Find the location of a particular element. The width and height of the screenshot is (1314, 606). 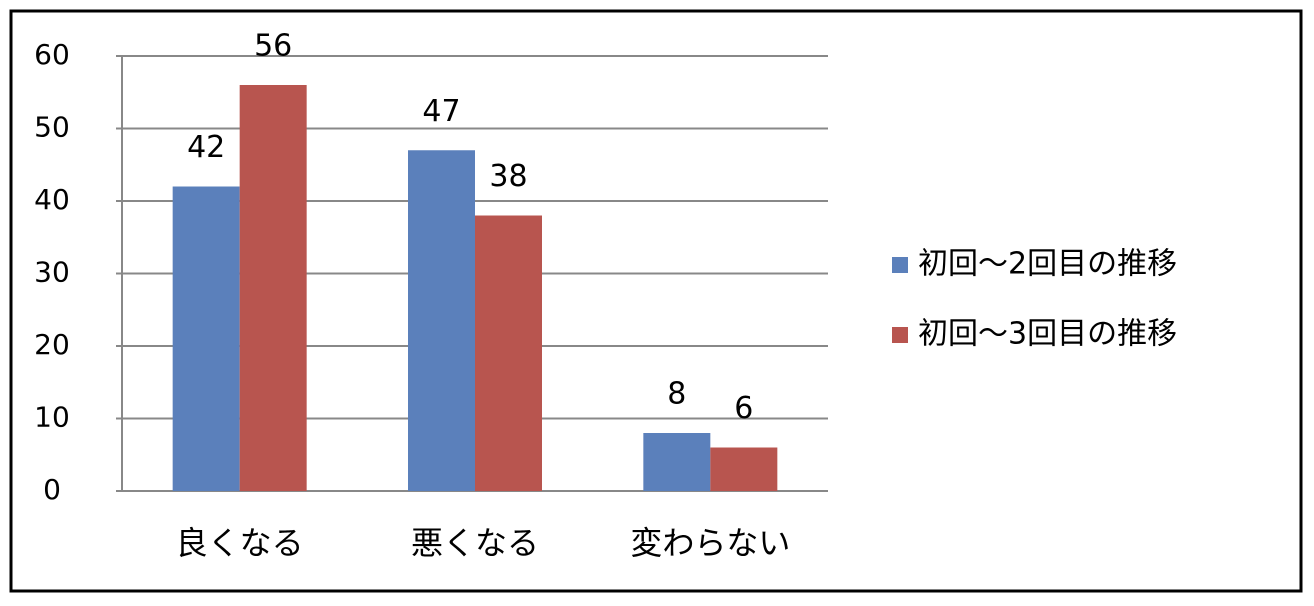

y-tick-label: 60 is located at coordinates (52, 54).